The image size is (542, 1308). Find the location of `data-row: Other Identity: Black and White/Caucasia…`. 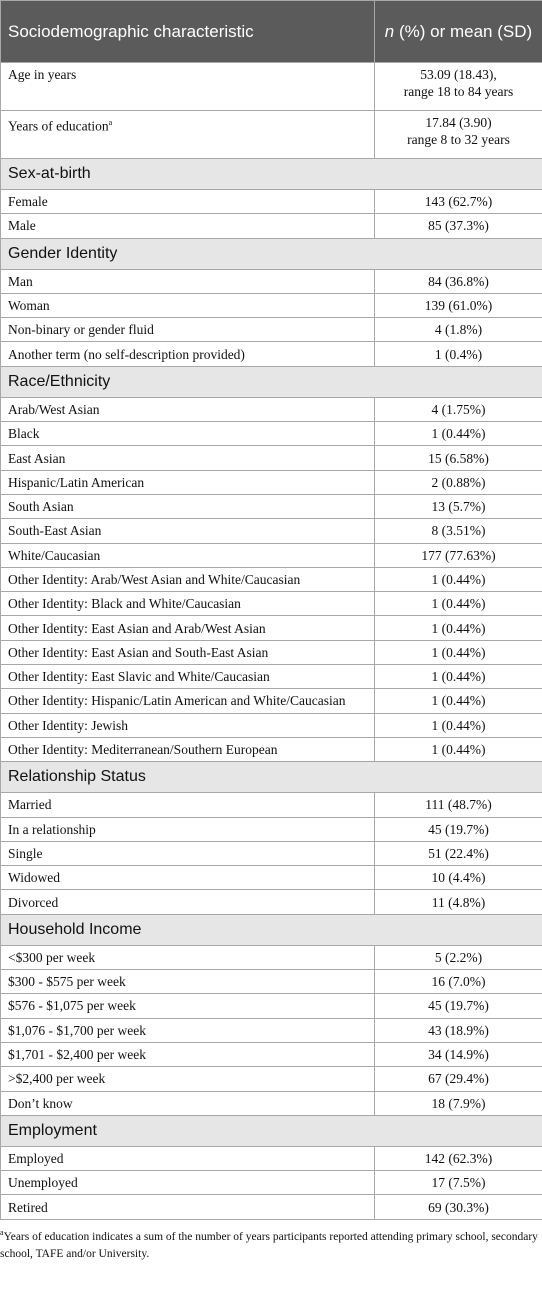

data-row: Other Identity: Black and White/Caucasia… is located at coordinates (271, 604).